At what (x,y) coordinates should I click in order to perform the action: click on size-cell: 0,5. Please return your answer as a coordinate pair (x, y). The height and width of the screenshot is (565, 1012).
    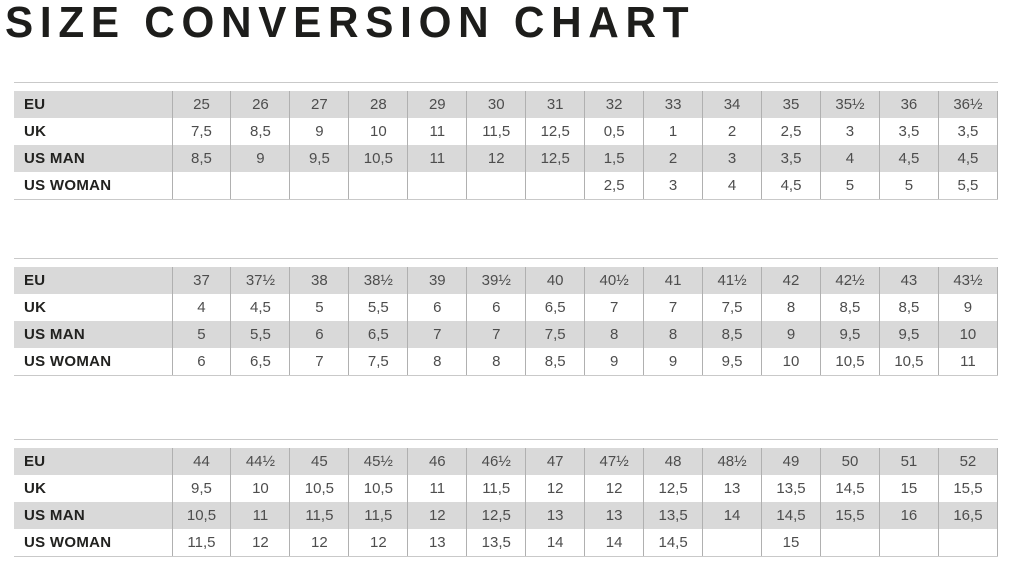
    Looking at the image, I should click on (614, 131).